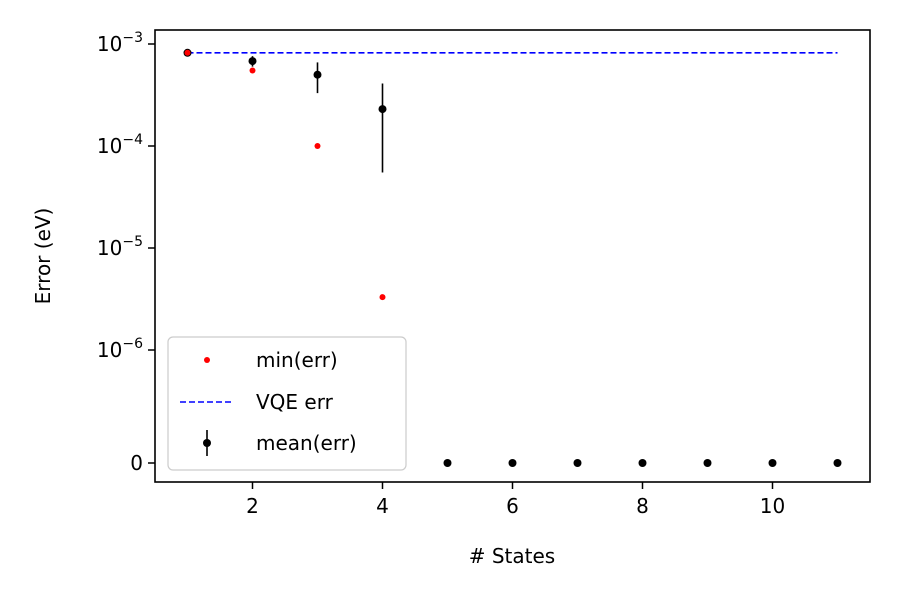 This screenshot has height=600, width=900. Describe the element at coordinates (207, 360) in the screenshot. I see `legend-marker-min` at that location.